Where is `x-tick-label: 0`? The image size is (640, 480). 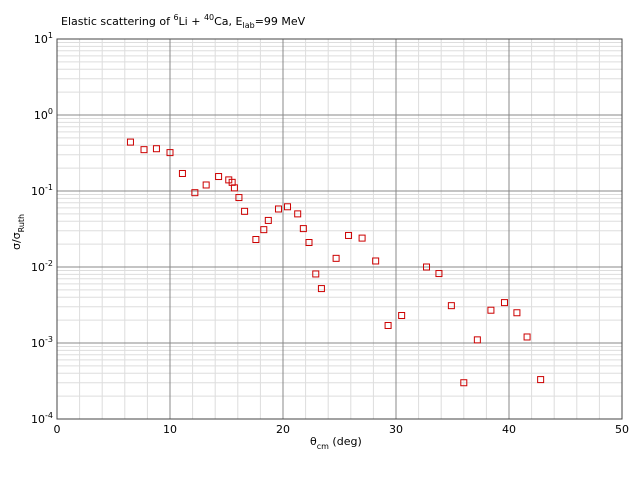 x-tick-label: 0 is located at coordinates (57, 429).